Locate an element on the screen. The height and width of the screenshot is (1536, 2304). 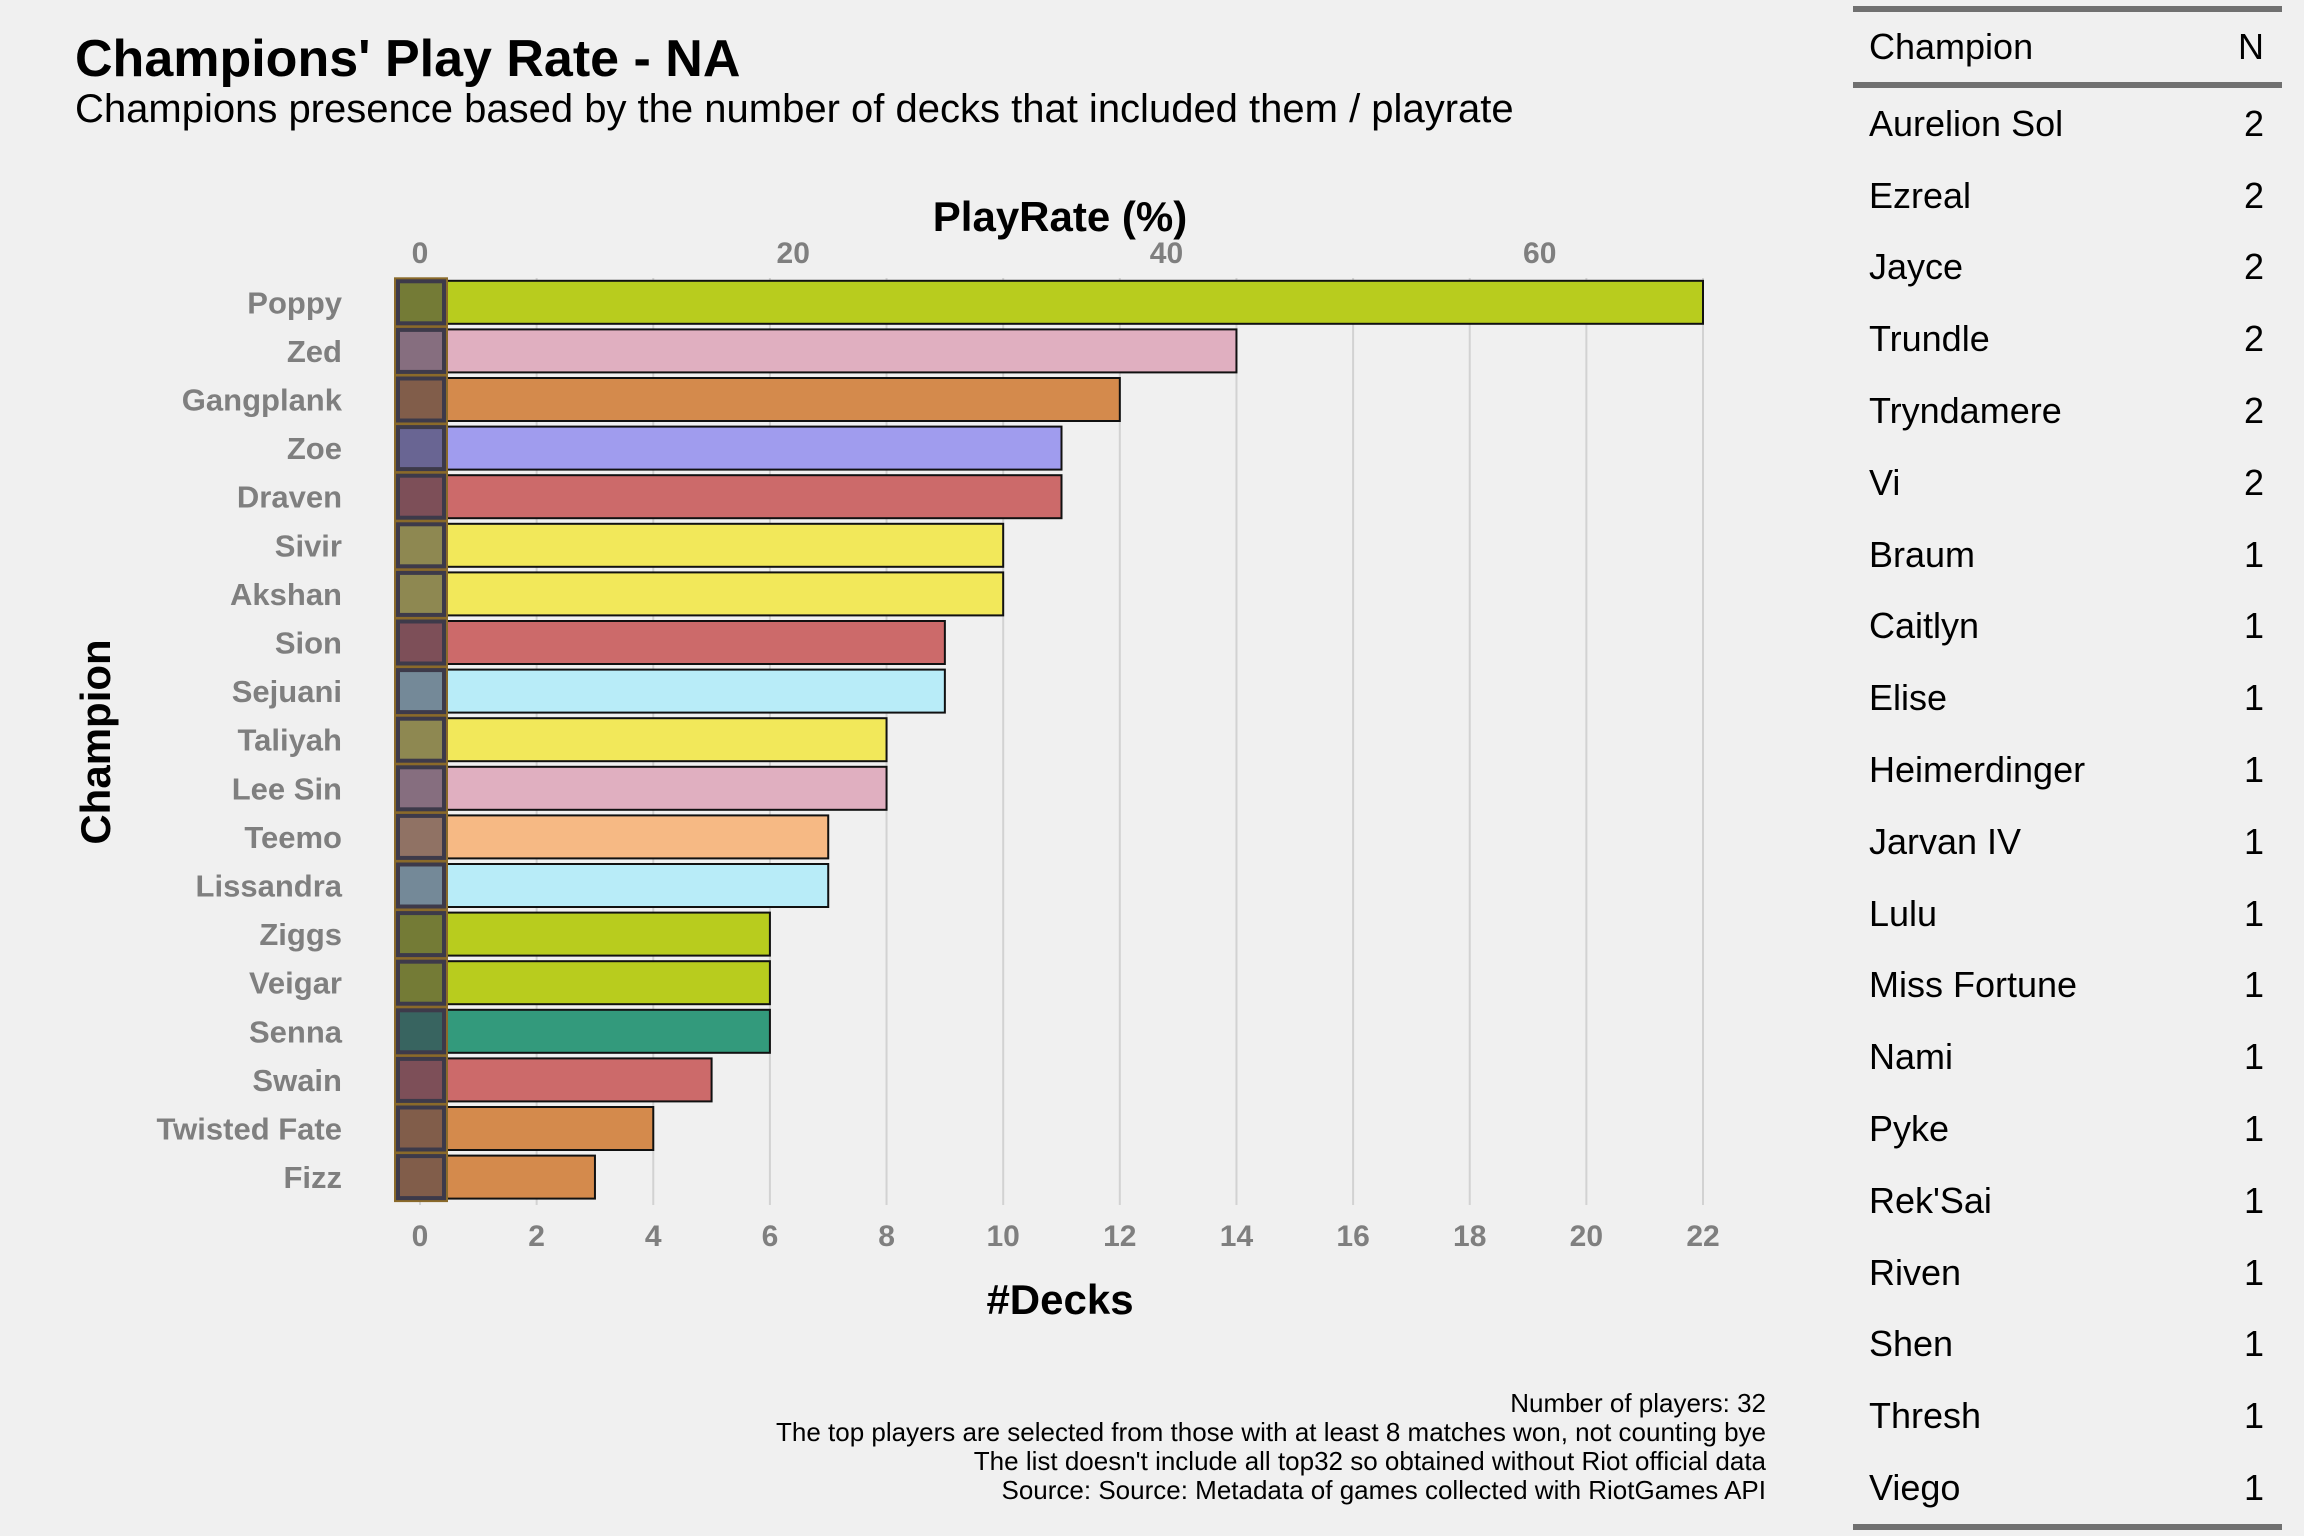
table-cell-champion: Caitlyn is located at coordinates (1924, 626).